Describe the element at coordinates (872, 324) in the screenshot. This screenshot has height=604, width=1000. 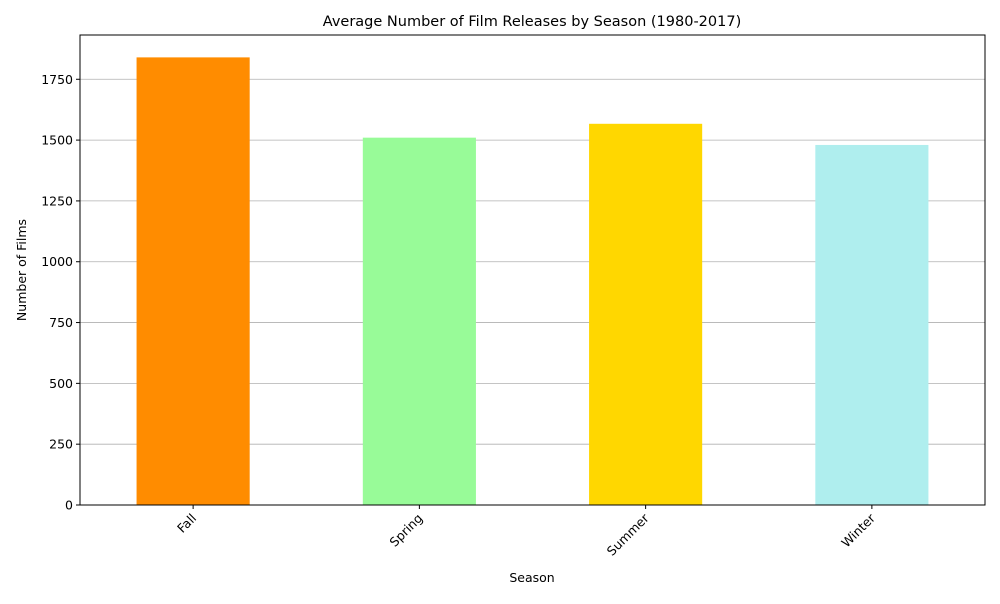
I see `bar-winter` at that location.